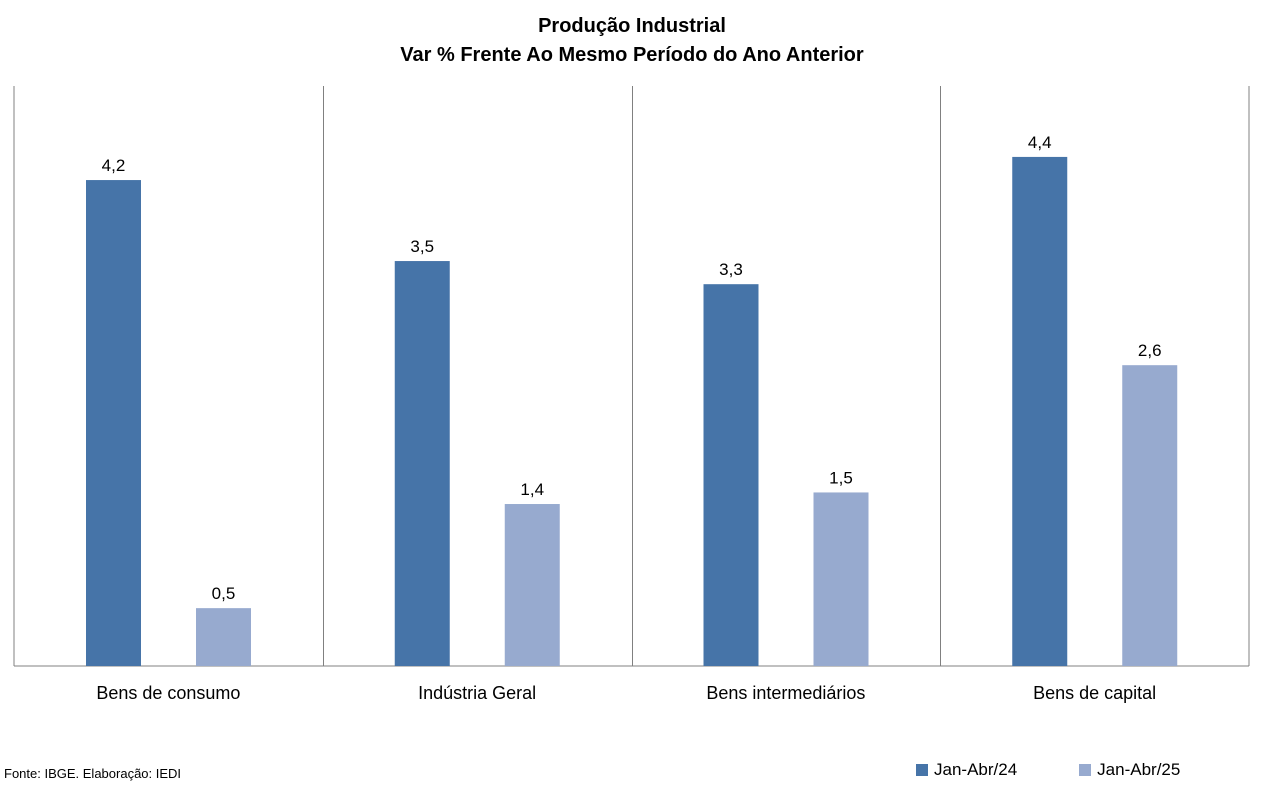  What do you see at coordinates (731, 269) in the screenshot?
I see `data-label: 3,3` at bounding box center [731, 269].